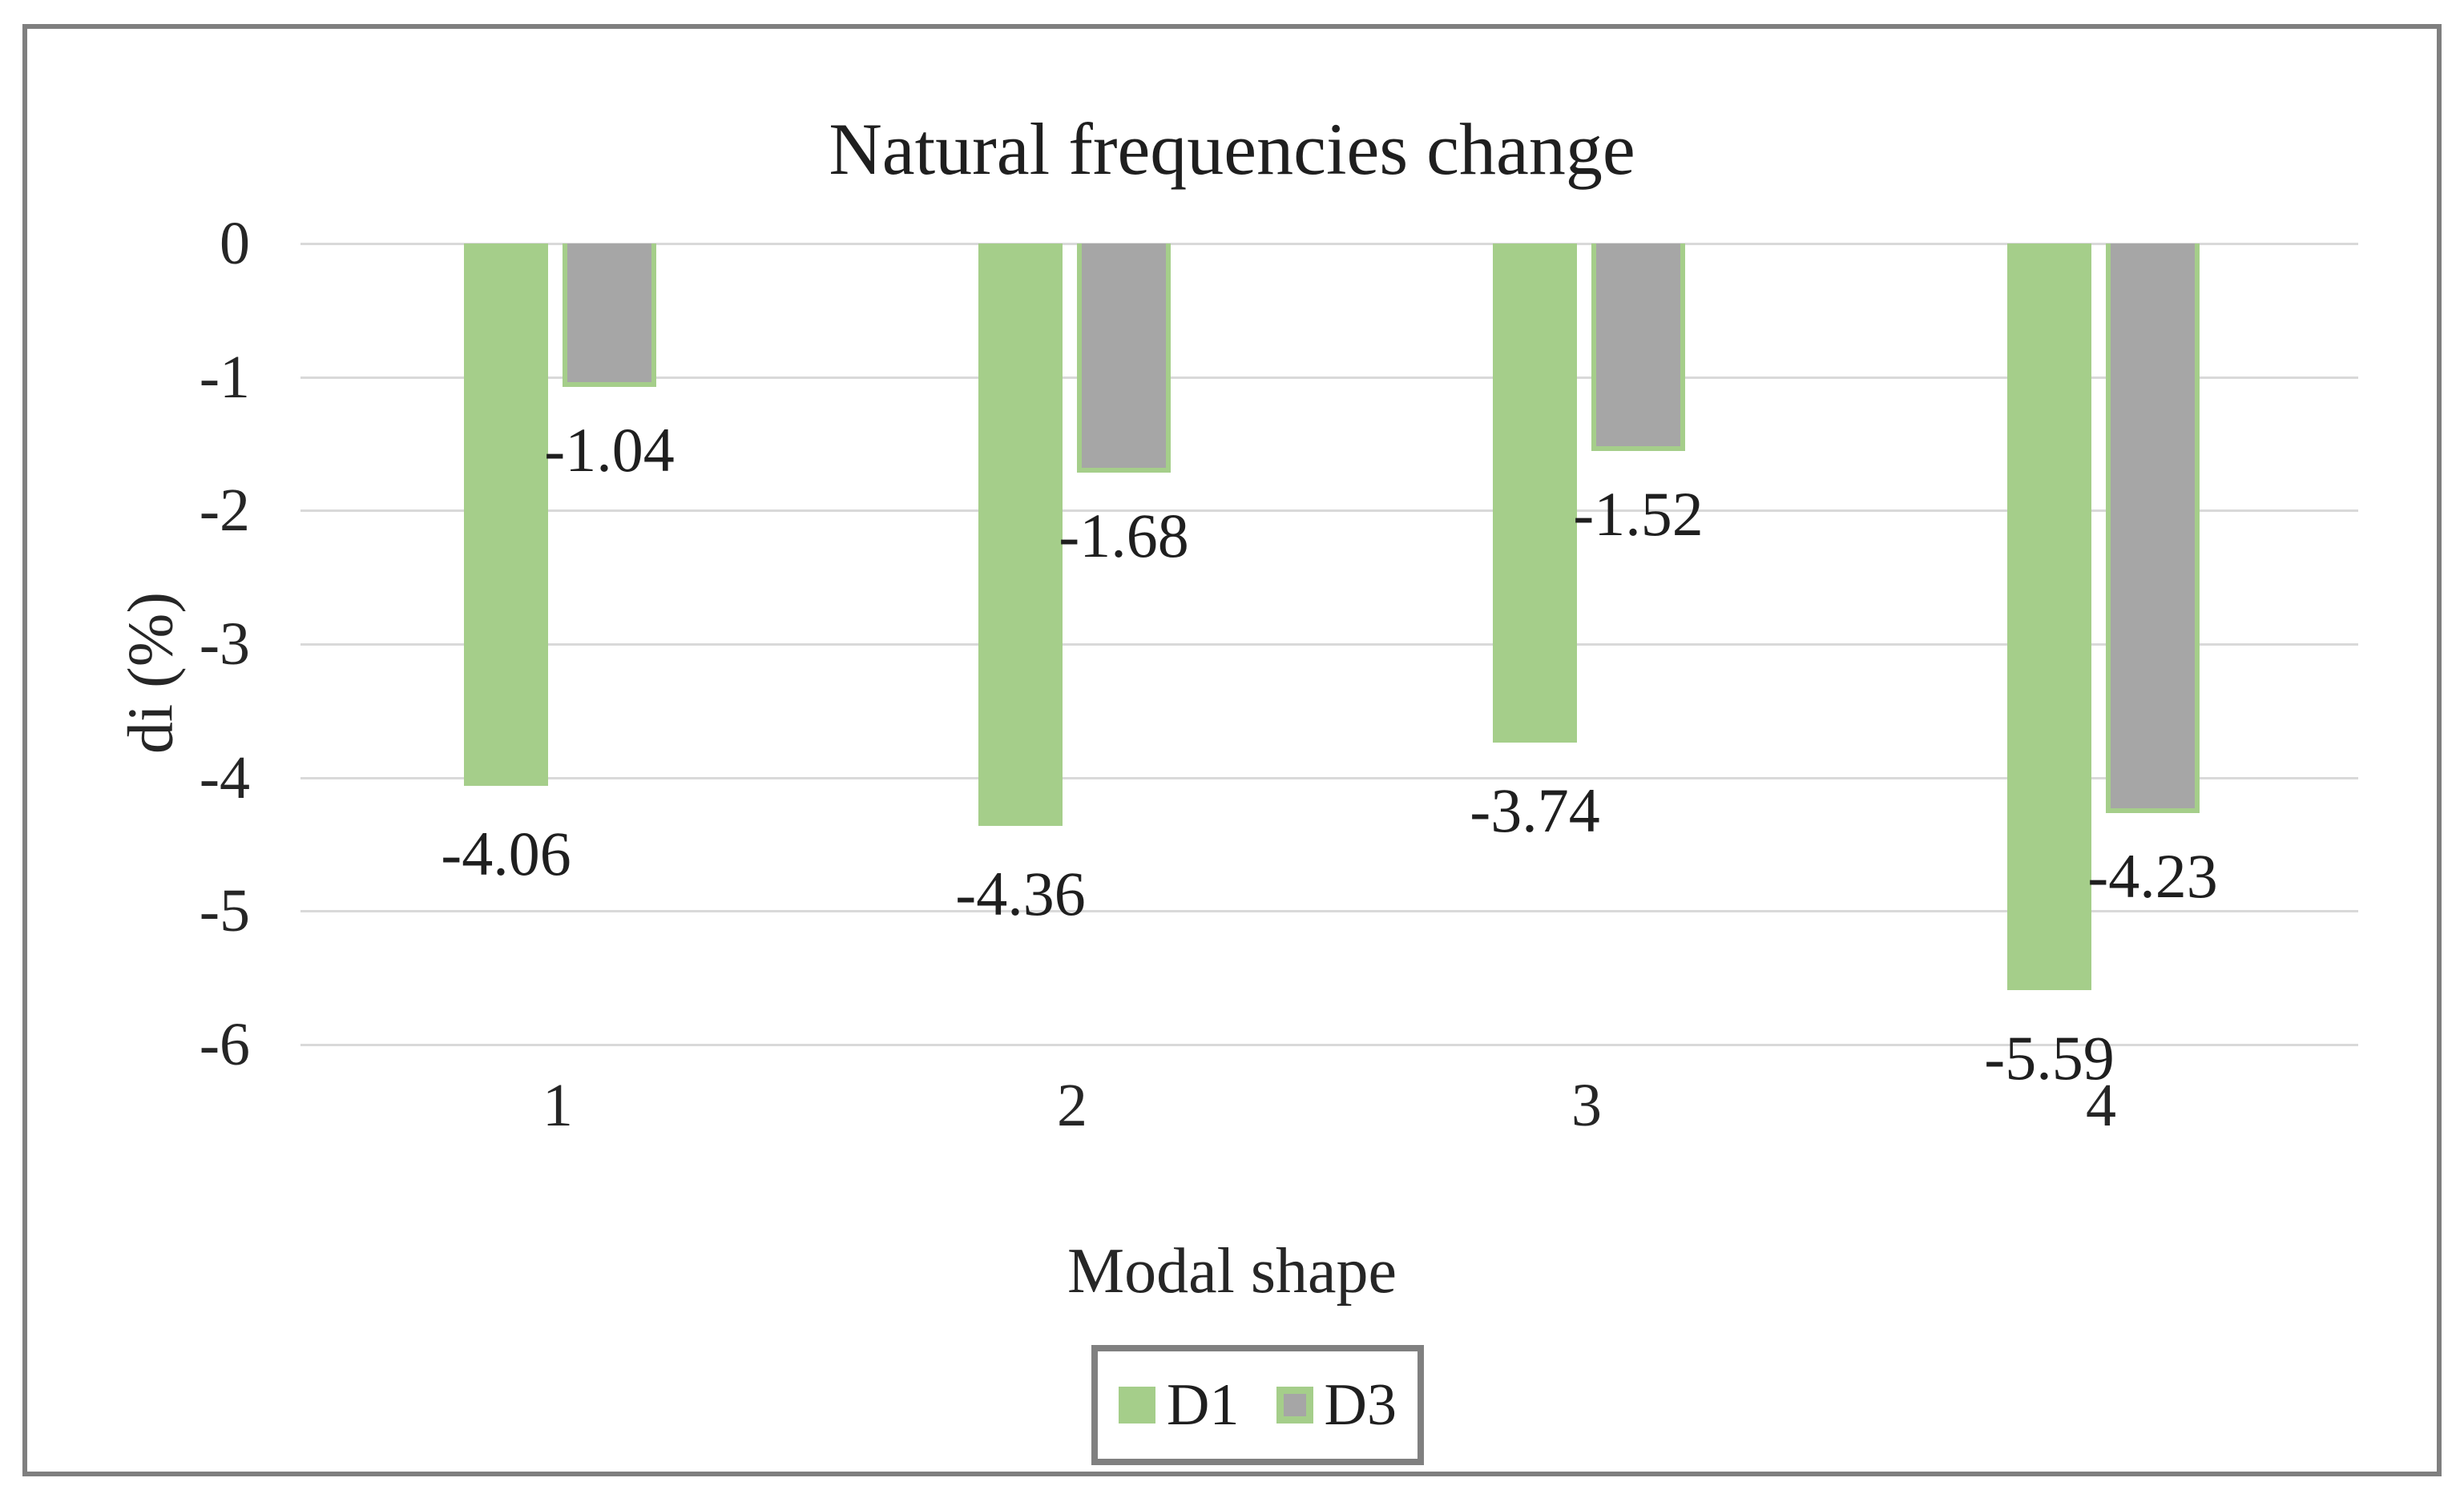 The height and width of the screenshot is (1502, 2464). I want to click on y-tick-label--5: -5, so click(224, 911).